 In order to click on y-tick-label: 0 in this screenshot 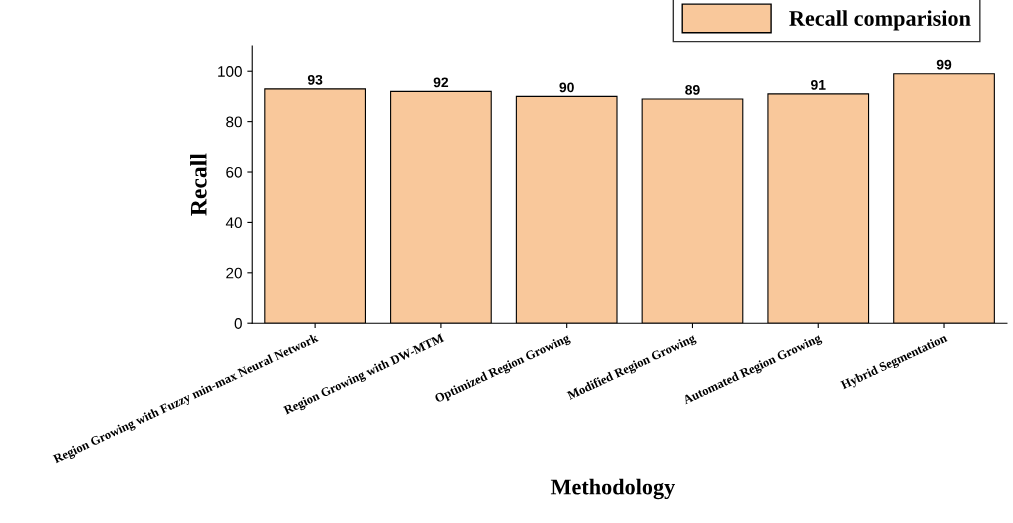, I will do `click(238, 323)`.